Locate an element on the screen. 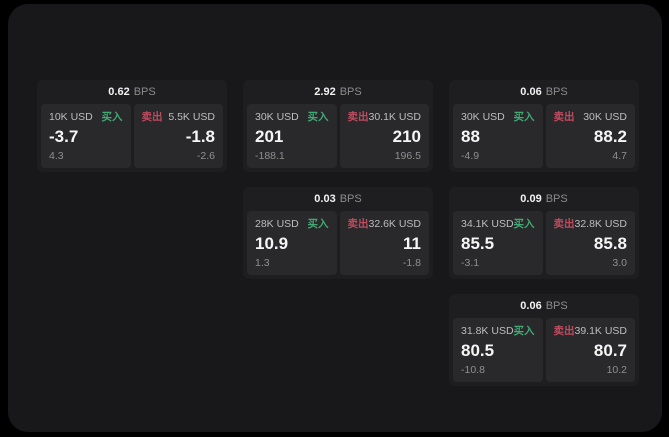 The image size is (669, 437). panels: 28K USD 买入 10.9 1.3 卖出 32.6K USD 11 -1.8 is located at coordinates (338, 243).